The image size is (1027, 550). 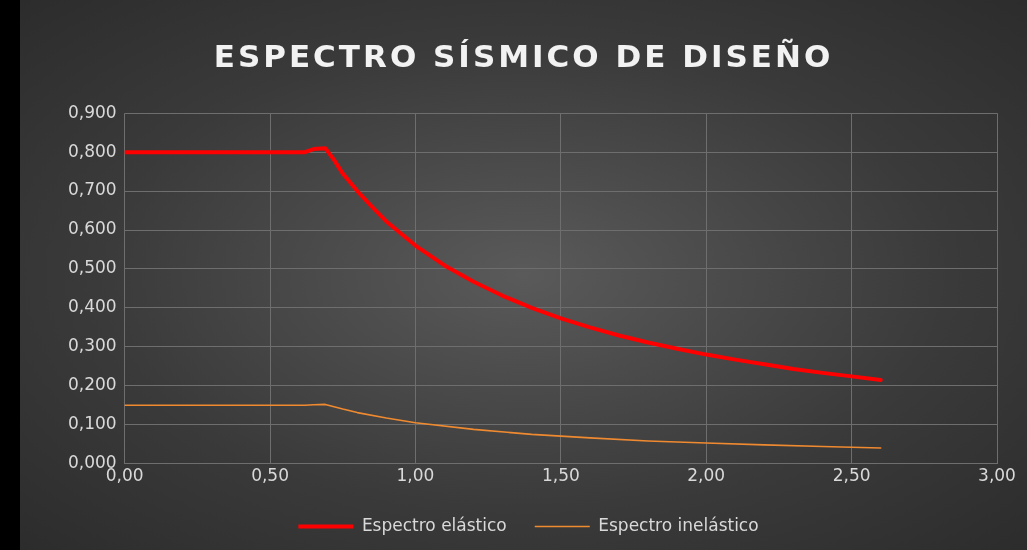 What do you see at coordinates (92, 306) in the screenshot?
I see `y-tick-label: 0,400` at bounding box center [92, 306].